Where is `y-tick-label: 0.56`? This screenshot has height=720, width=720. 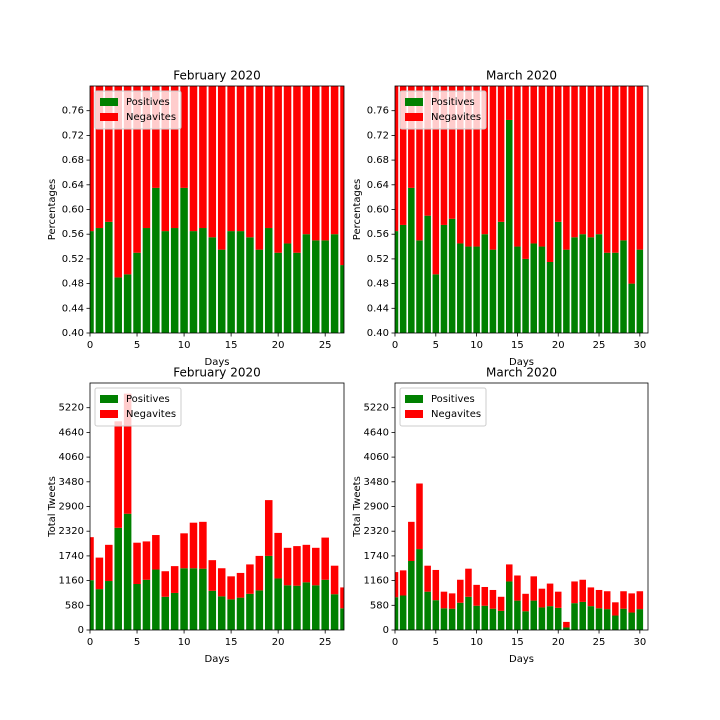
y-tick-label: 0.56 is located at coordinates (378, 234).